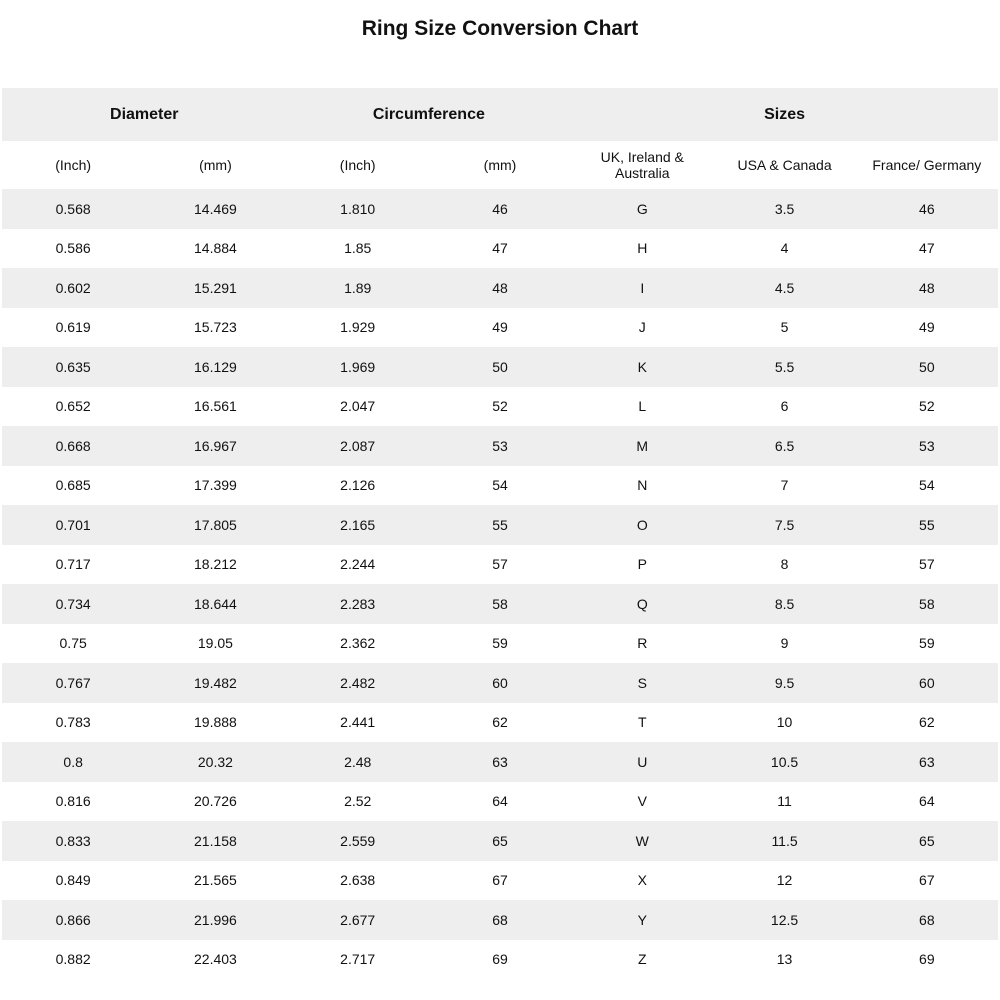 This screenshot has height=1000, width=1000. Describe the element at coordinates (144, 114) in the screenshot. I see `header-diameter: Diameter` at that location.